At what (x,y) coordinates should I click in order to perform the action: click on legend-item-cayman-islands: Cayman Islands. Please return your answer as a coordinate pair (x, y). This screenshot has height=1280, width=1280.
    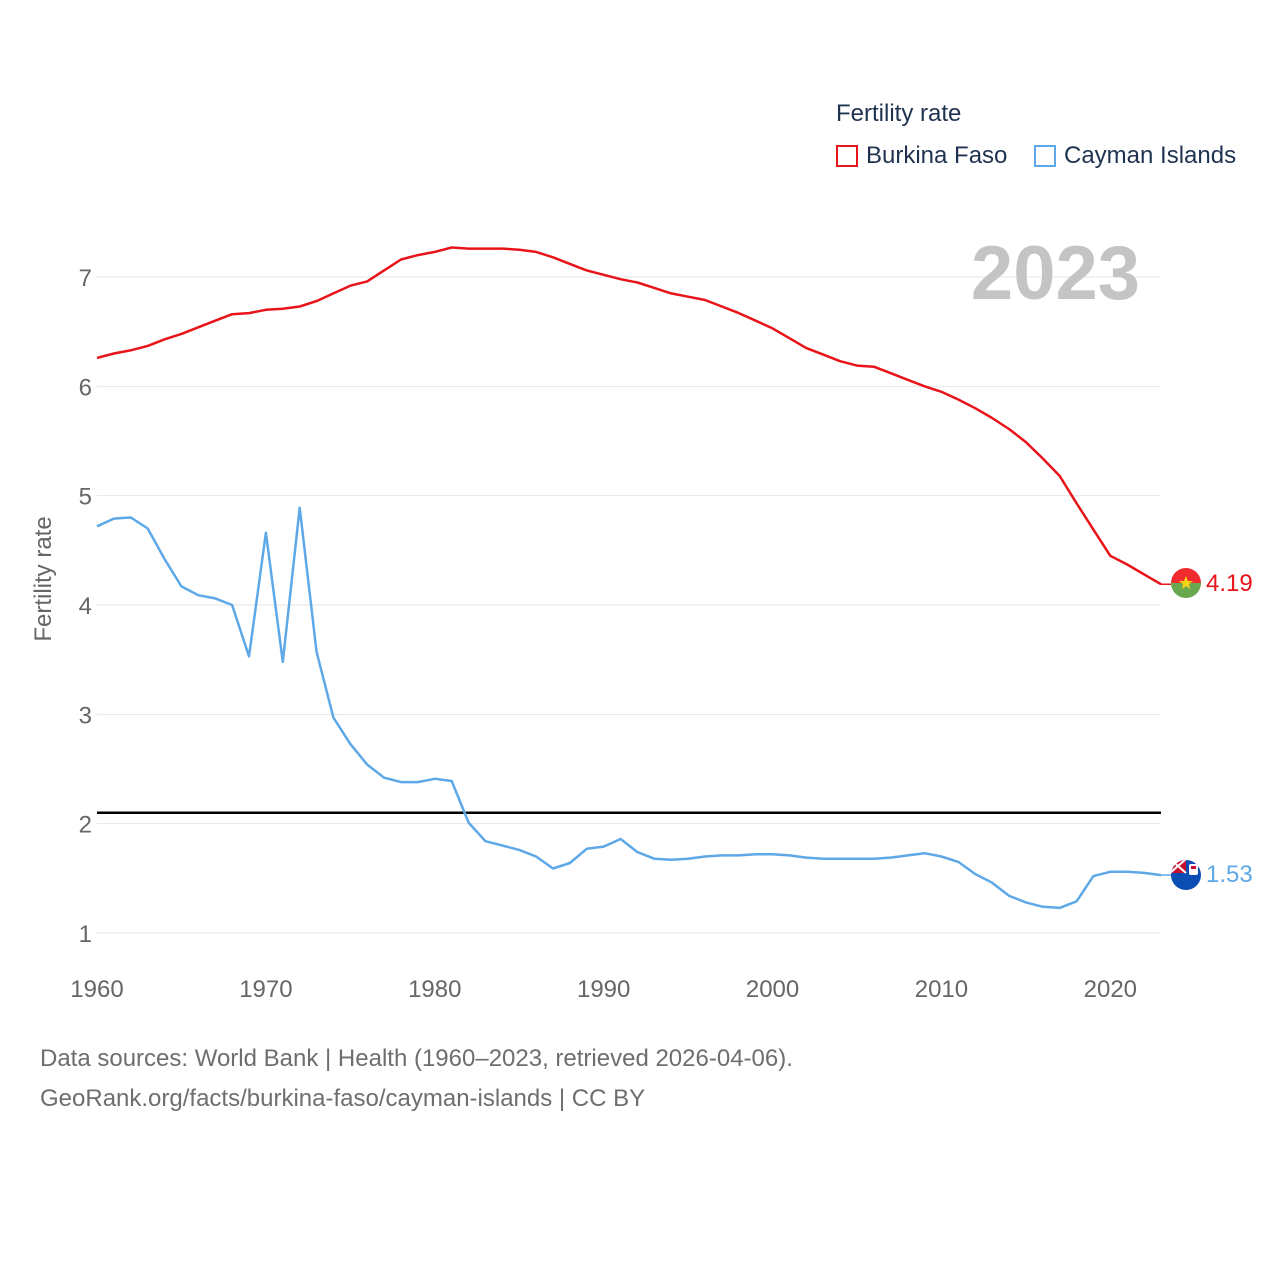
    Looking at the image, I should click on (1135, 156).